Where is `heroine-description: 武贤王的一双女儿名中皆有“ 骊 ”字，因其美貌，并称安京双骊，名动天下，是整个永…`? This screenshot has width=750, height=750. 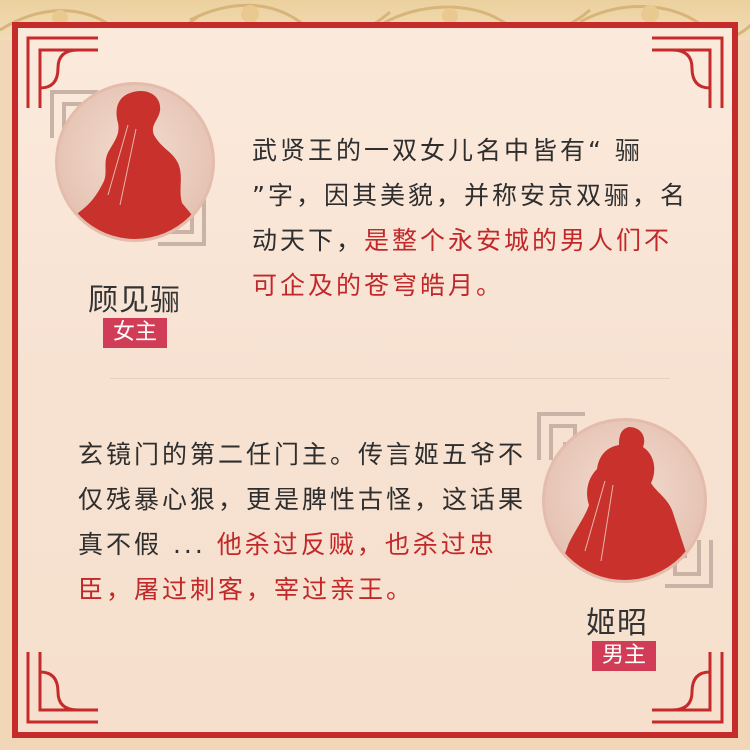
heroine-description: 武贤王的一双女儿名中皆有“ 骊 ”字，因其美貌，并称安京双骊，名动天下，是整个永… is located at coordinates (472, 218).